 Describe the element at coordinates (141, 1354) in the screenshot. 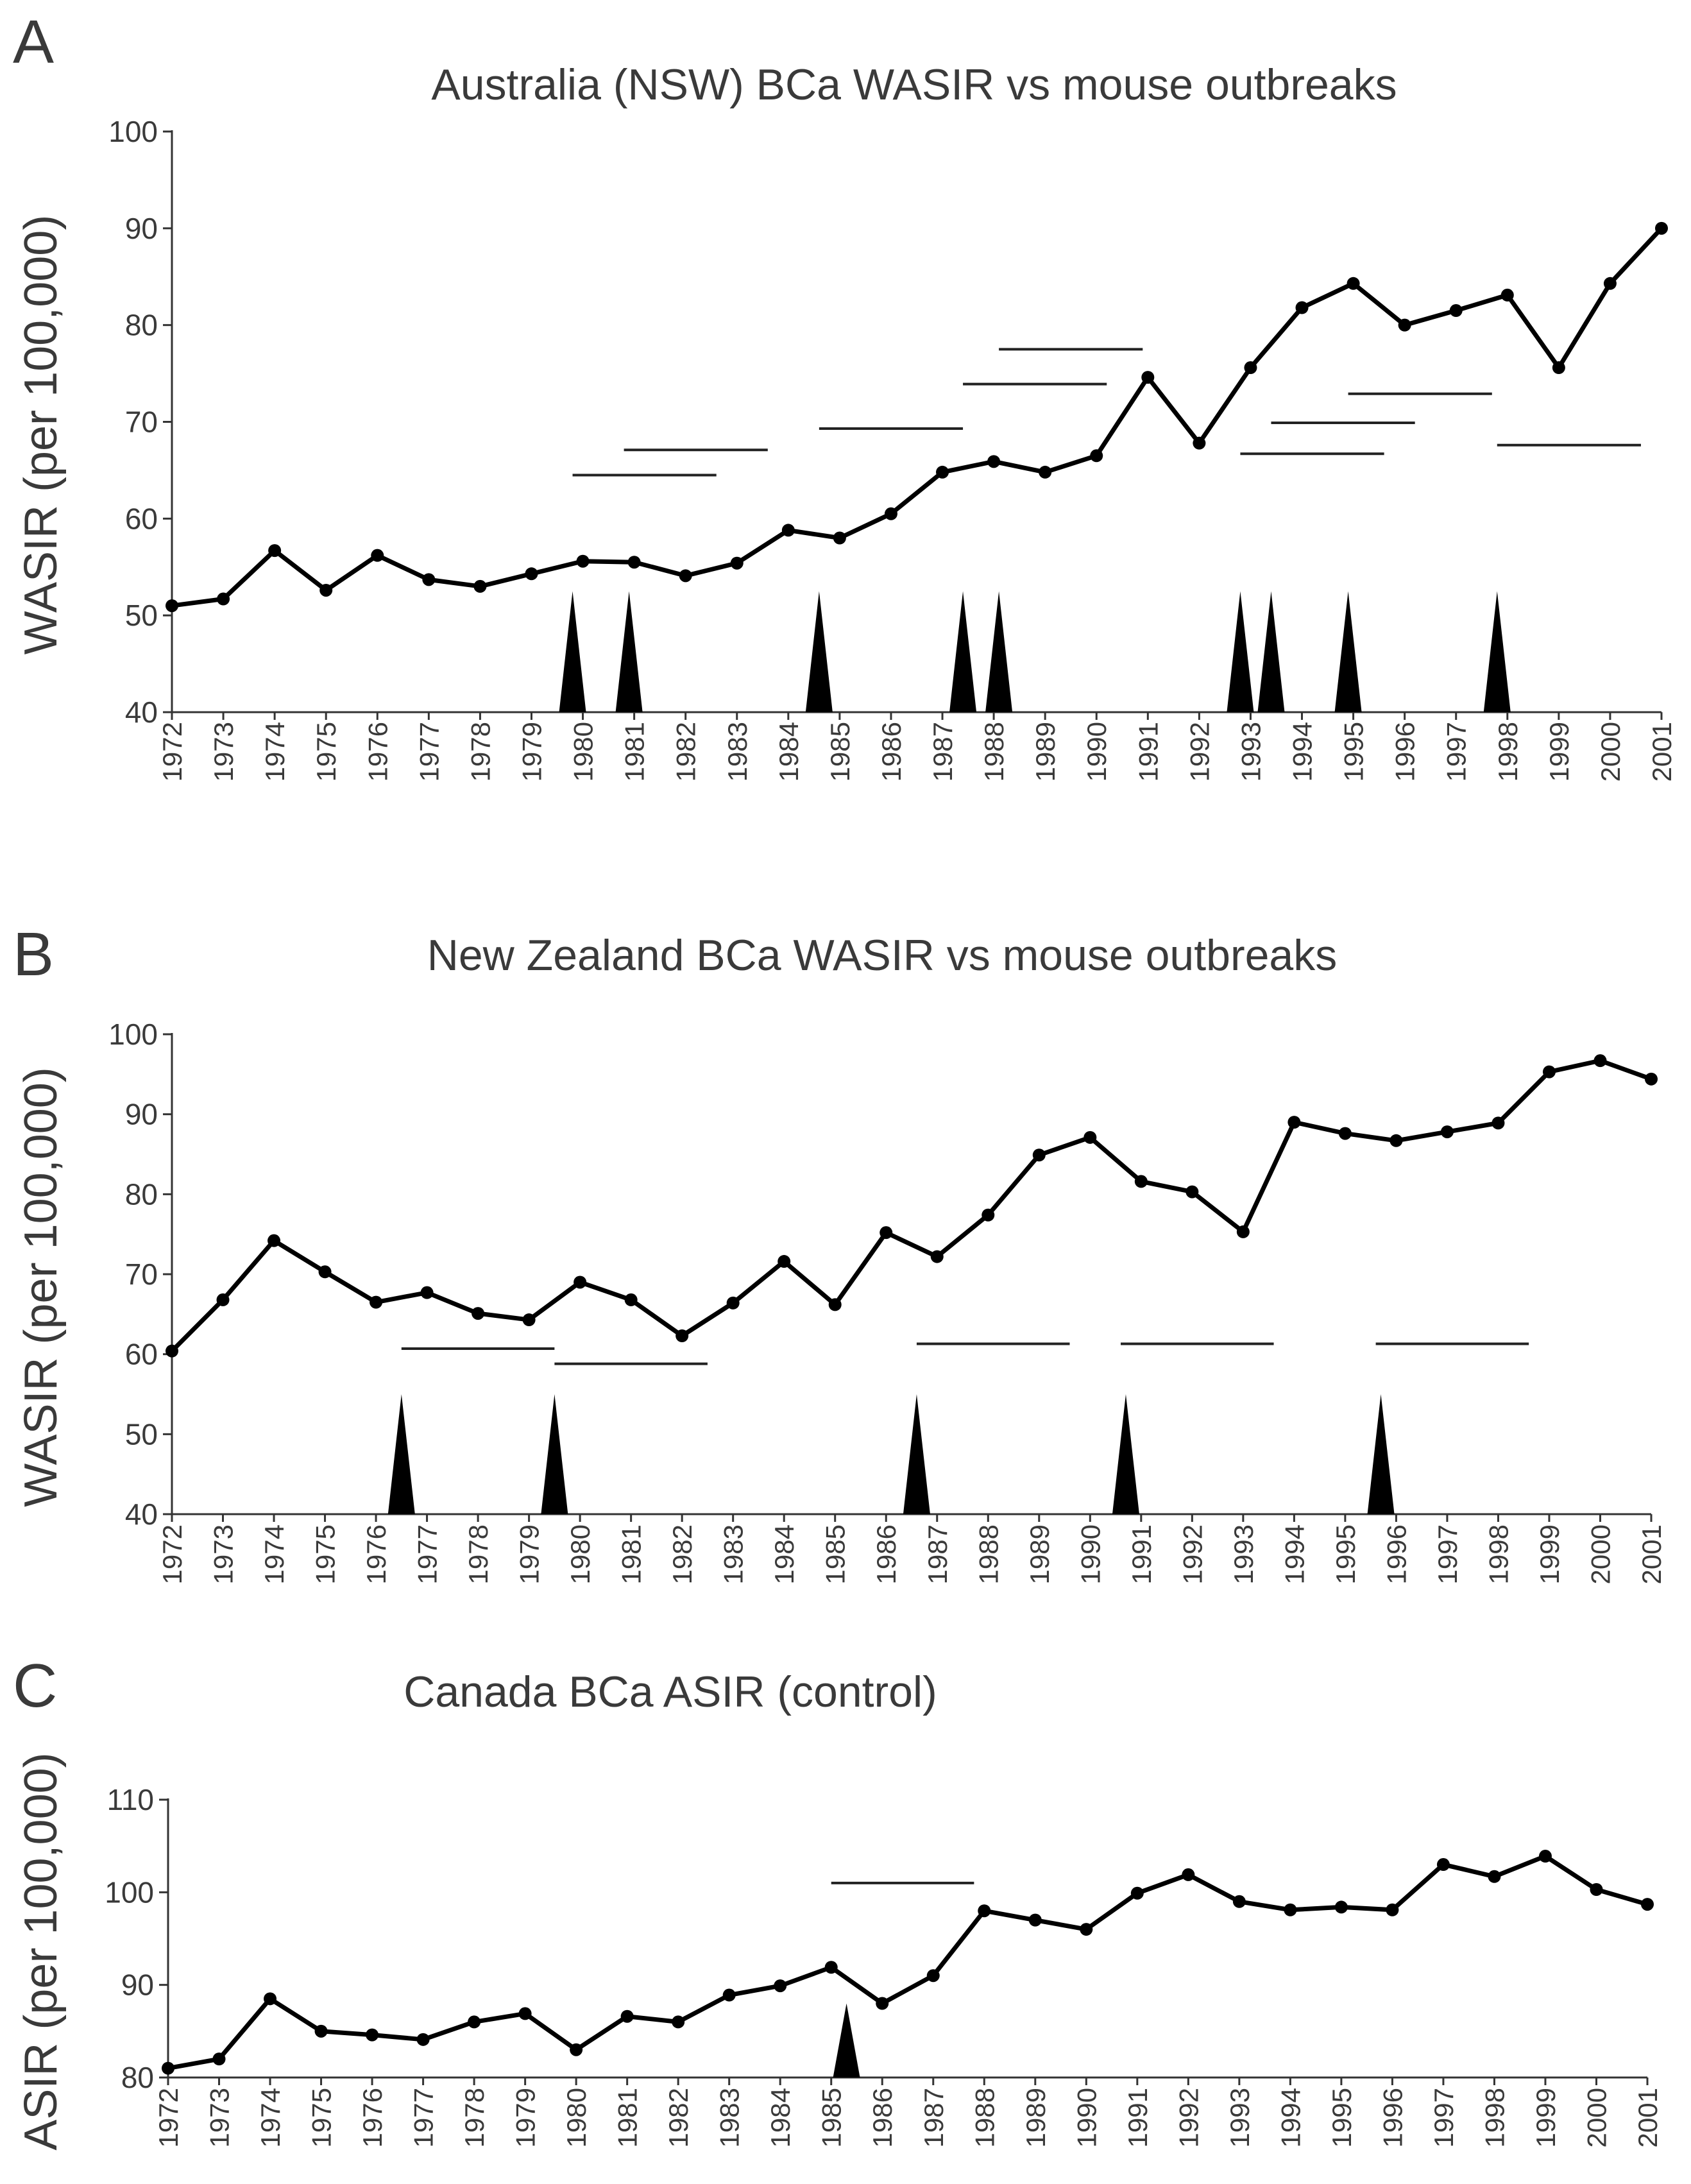

I see `y-tick-label: 60` at that location.